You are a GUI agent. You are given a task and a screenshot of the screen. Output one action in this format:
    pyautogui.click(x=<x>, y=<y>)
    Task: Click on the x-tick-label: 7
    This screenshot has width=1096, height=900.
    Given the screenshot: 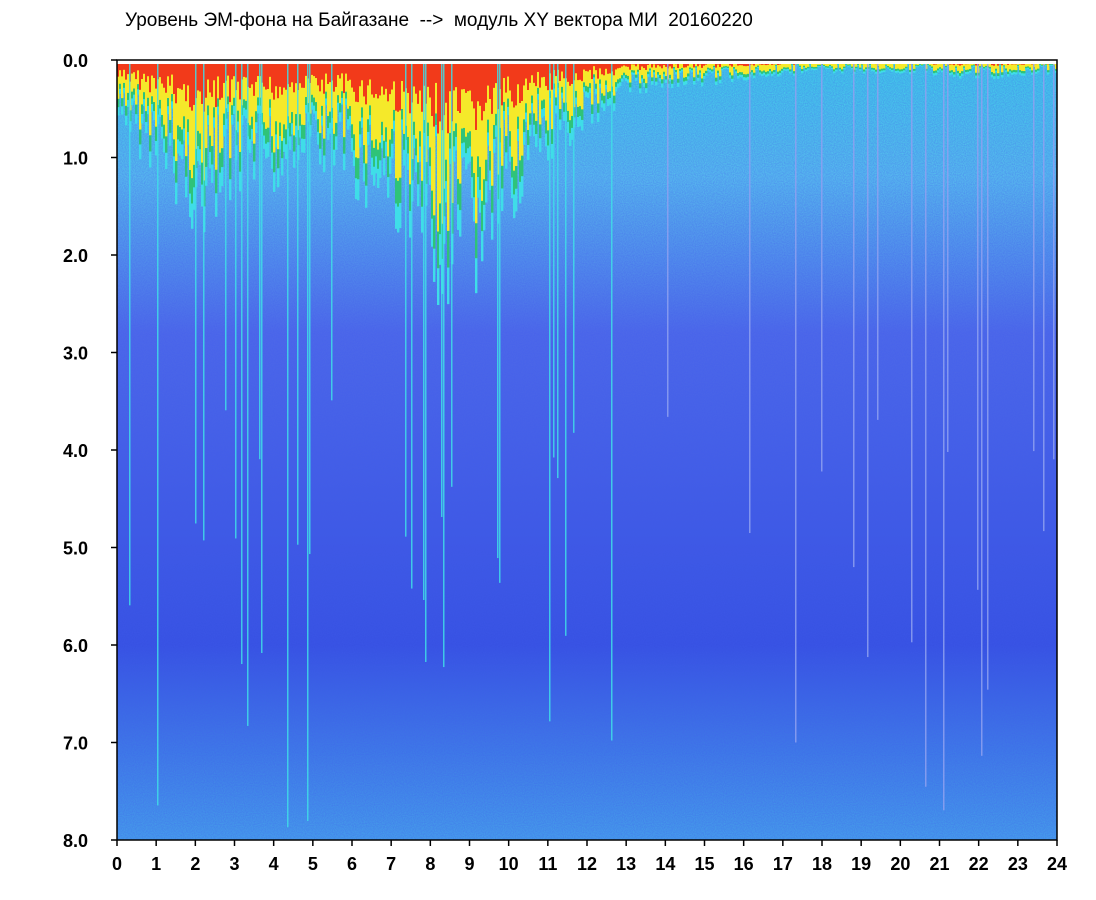 What is the action you would take?
    pyautogui.click(x=391, y=864)
    